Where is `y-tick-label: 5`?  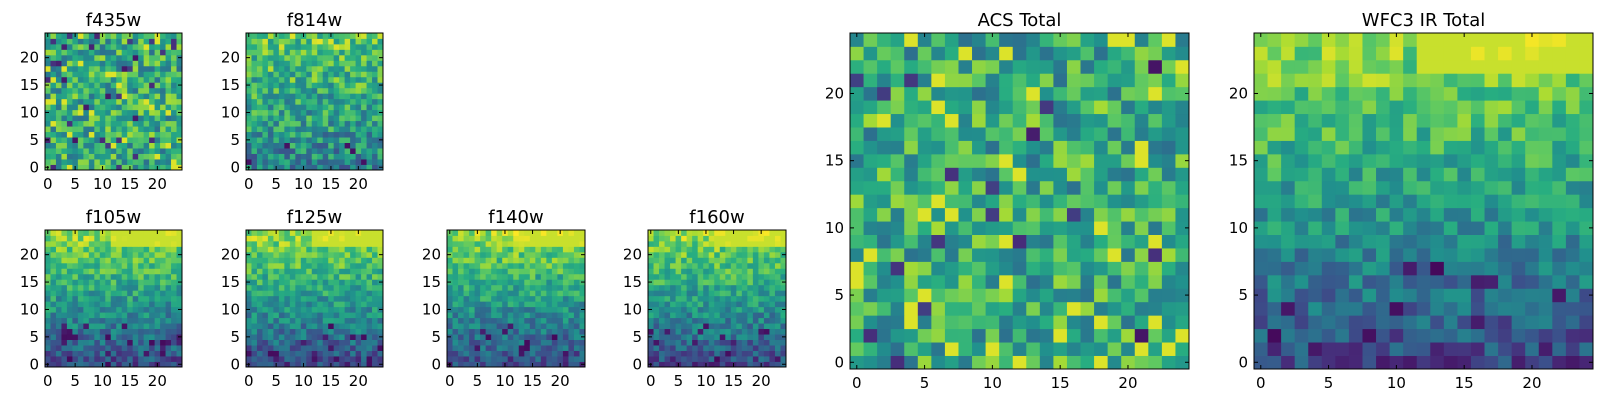
y-tick-label: 5 is located at coordinates (436, 337).